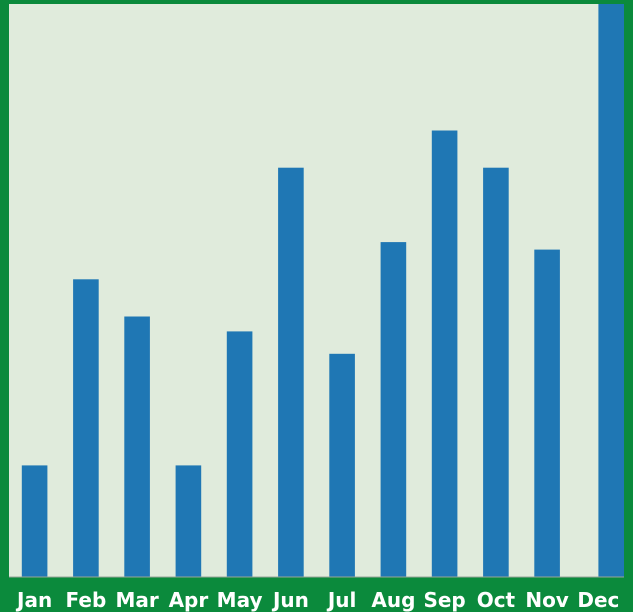 The image size is (633, 612). What do you see at coordinates (33, 600) in the screenshot?
I see `x-tick-label-jan: Jan` at bounding box center [33, 600].